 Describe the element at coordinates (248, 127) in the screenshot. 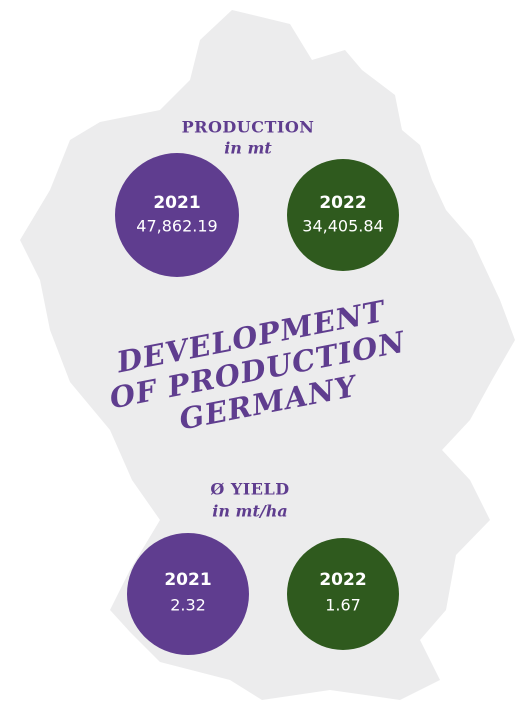

I see `section-title: PRODUCTION` at that location.